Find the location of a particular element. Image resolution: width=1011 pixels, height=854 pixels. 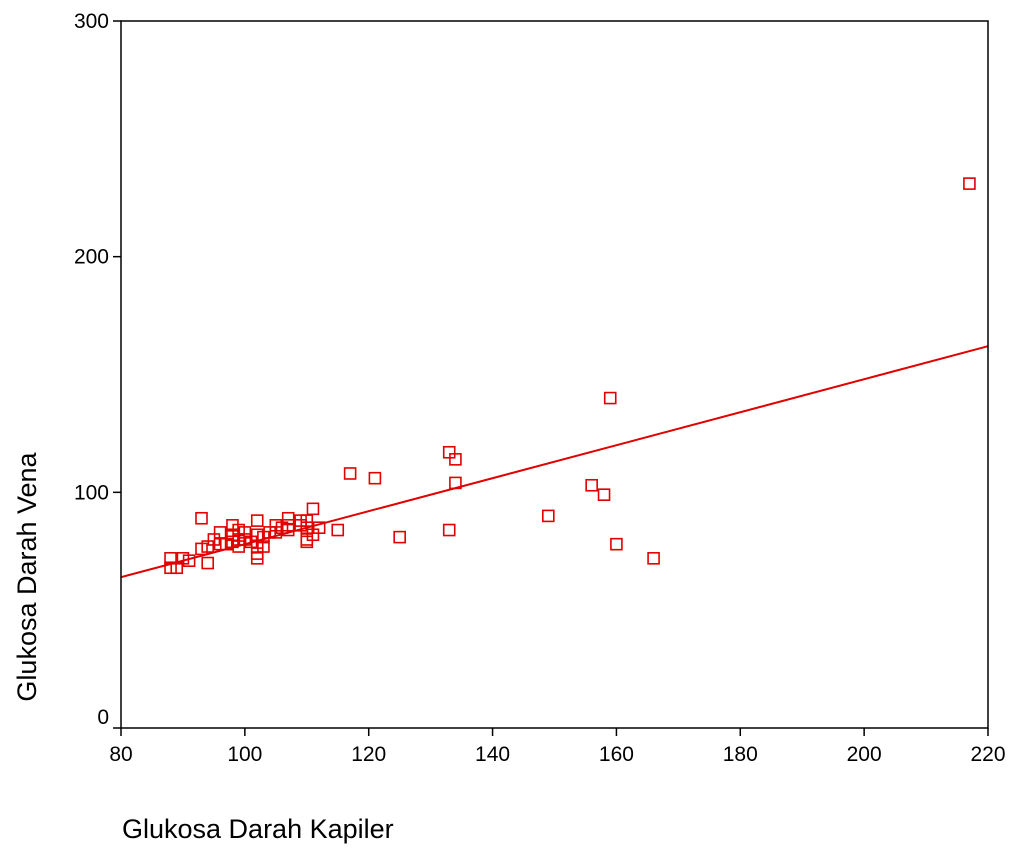

y-axis: 0 100 200 300 is located at coordinates (97, 369).